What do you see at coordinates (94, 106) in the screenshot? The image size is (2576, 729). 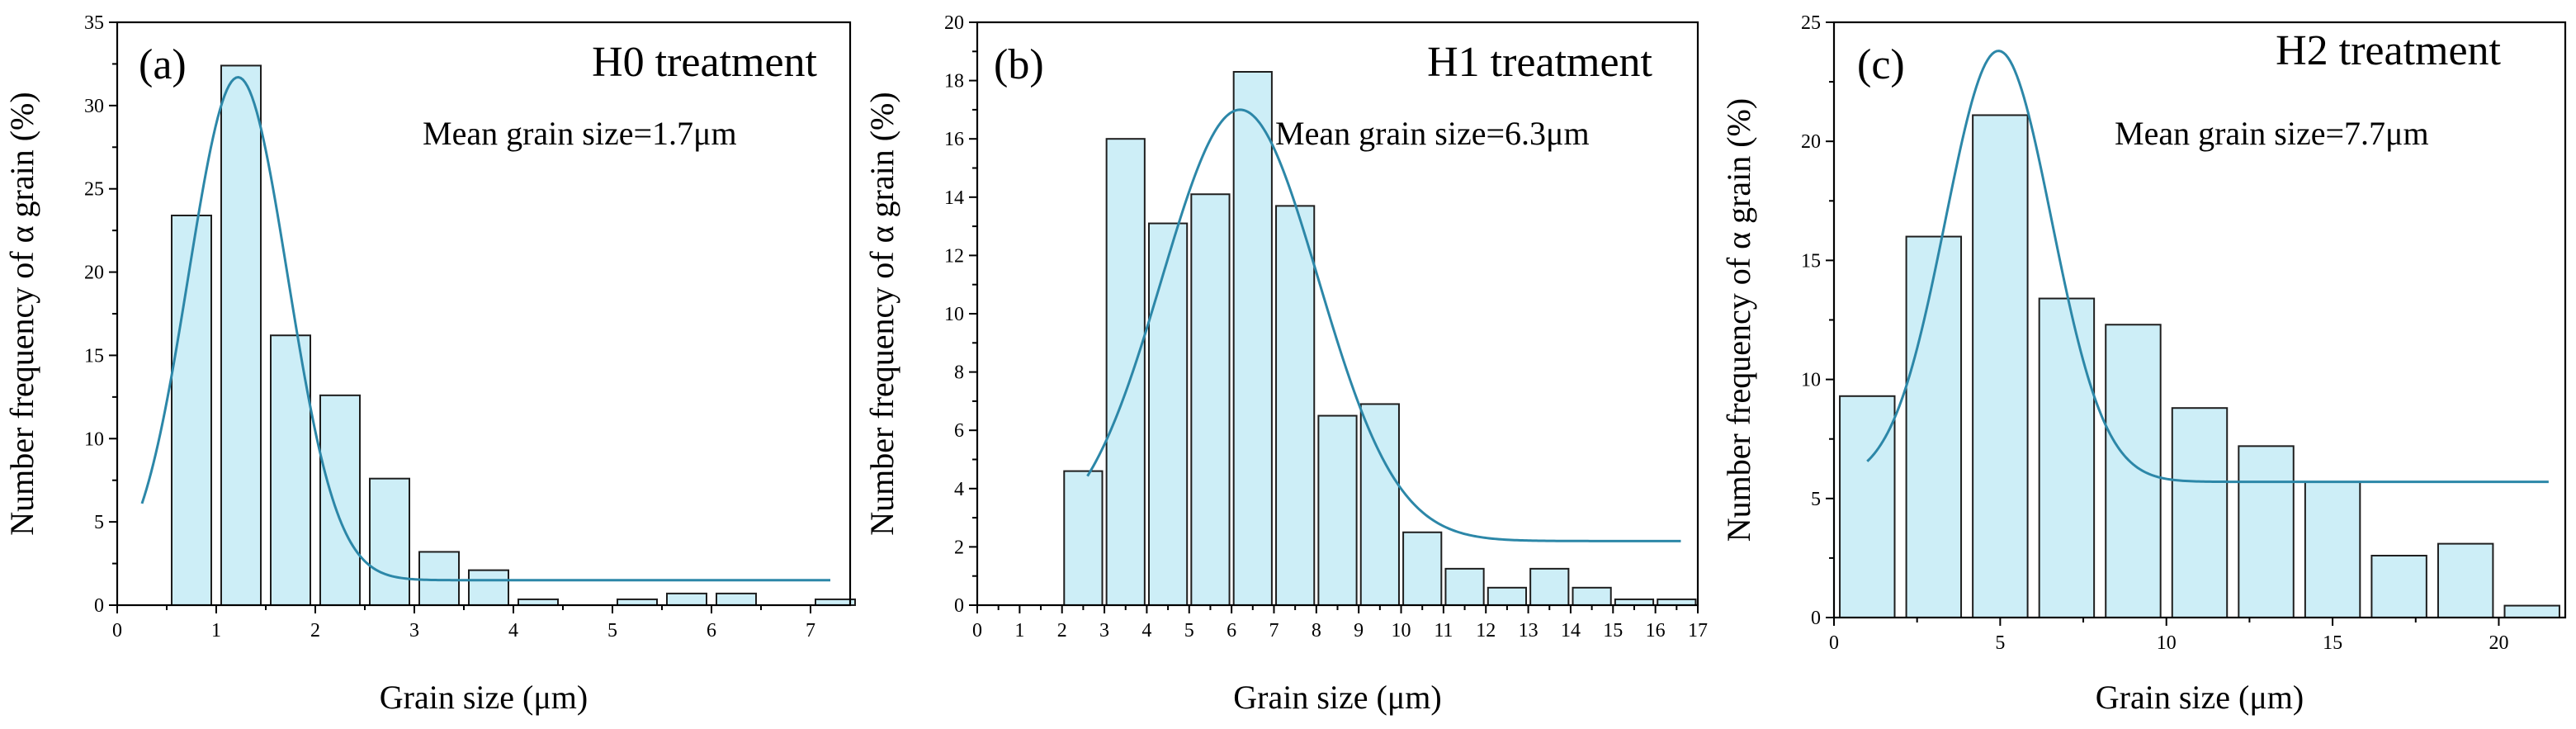 I see `y-tick-label: 30` at bounding box center [94, 106].